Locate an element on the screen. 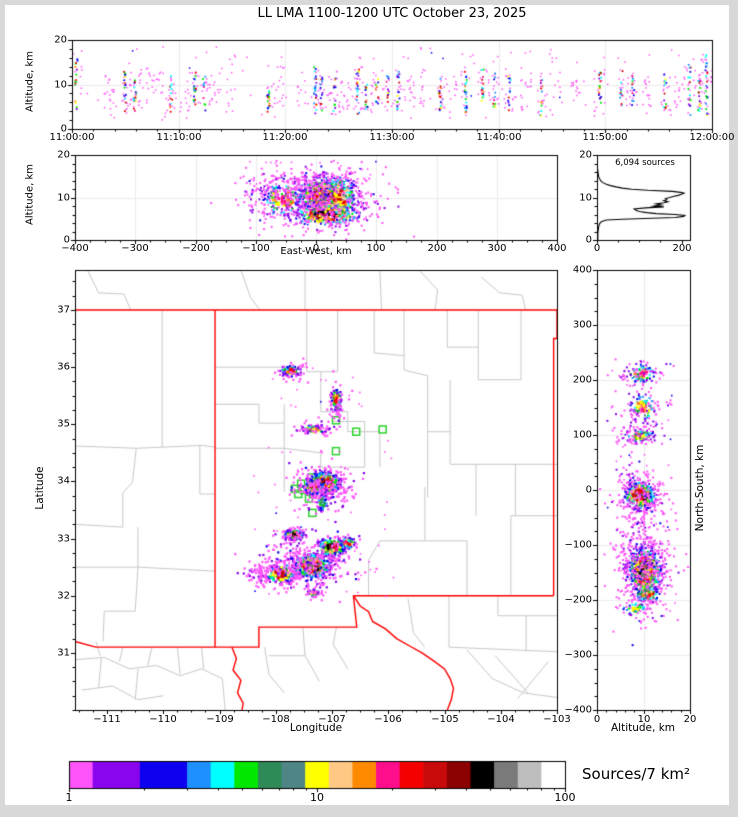  tick-label: 1 is located at coordinates (69, 797).